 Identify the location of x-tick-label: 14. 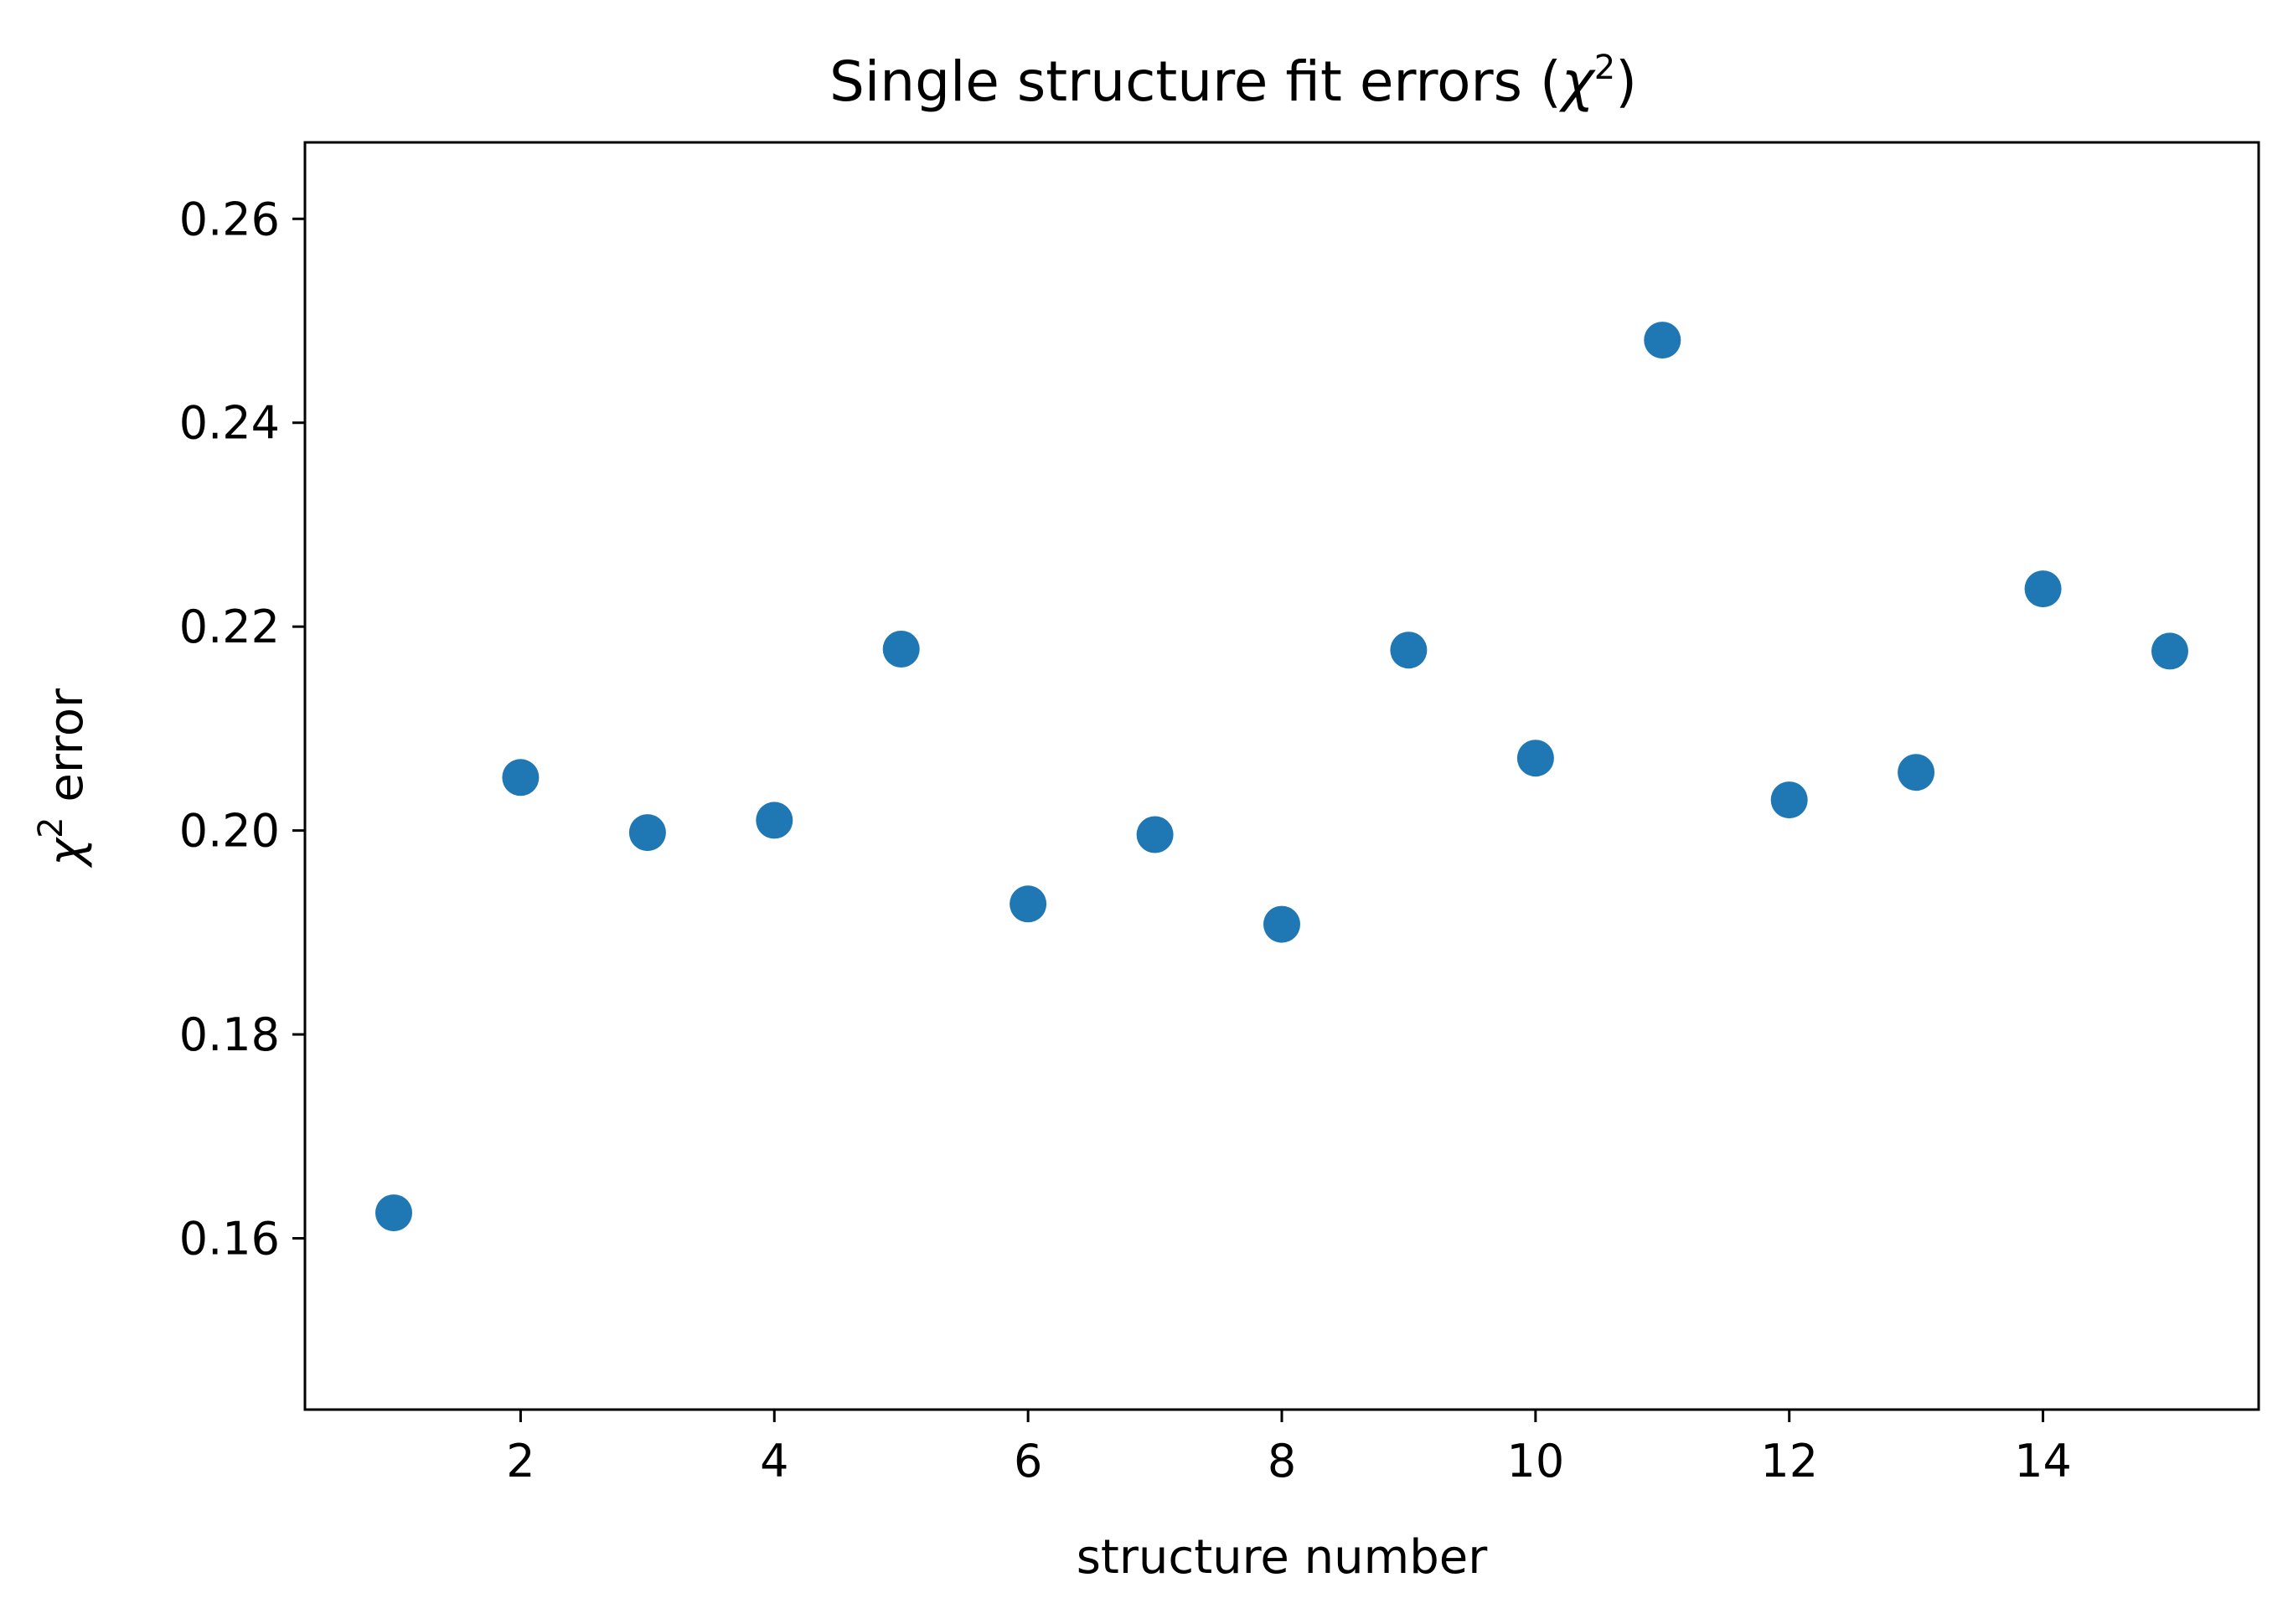
(2043, 1461).